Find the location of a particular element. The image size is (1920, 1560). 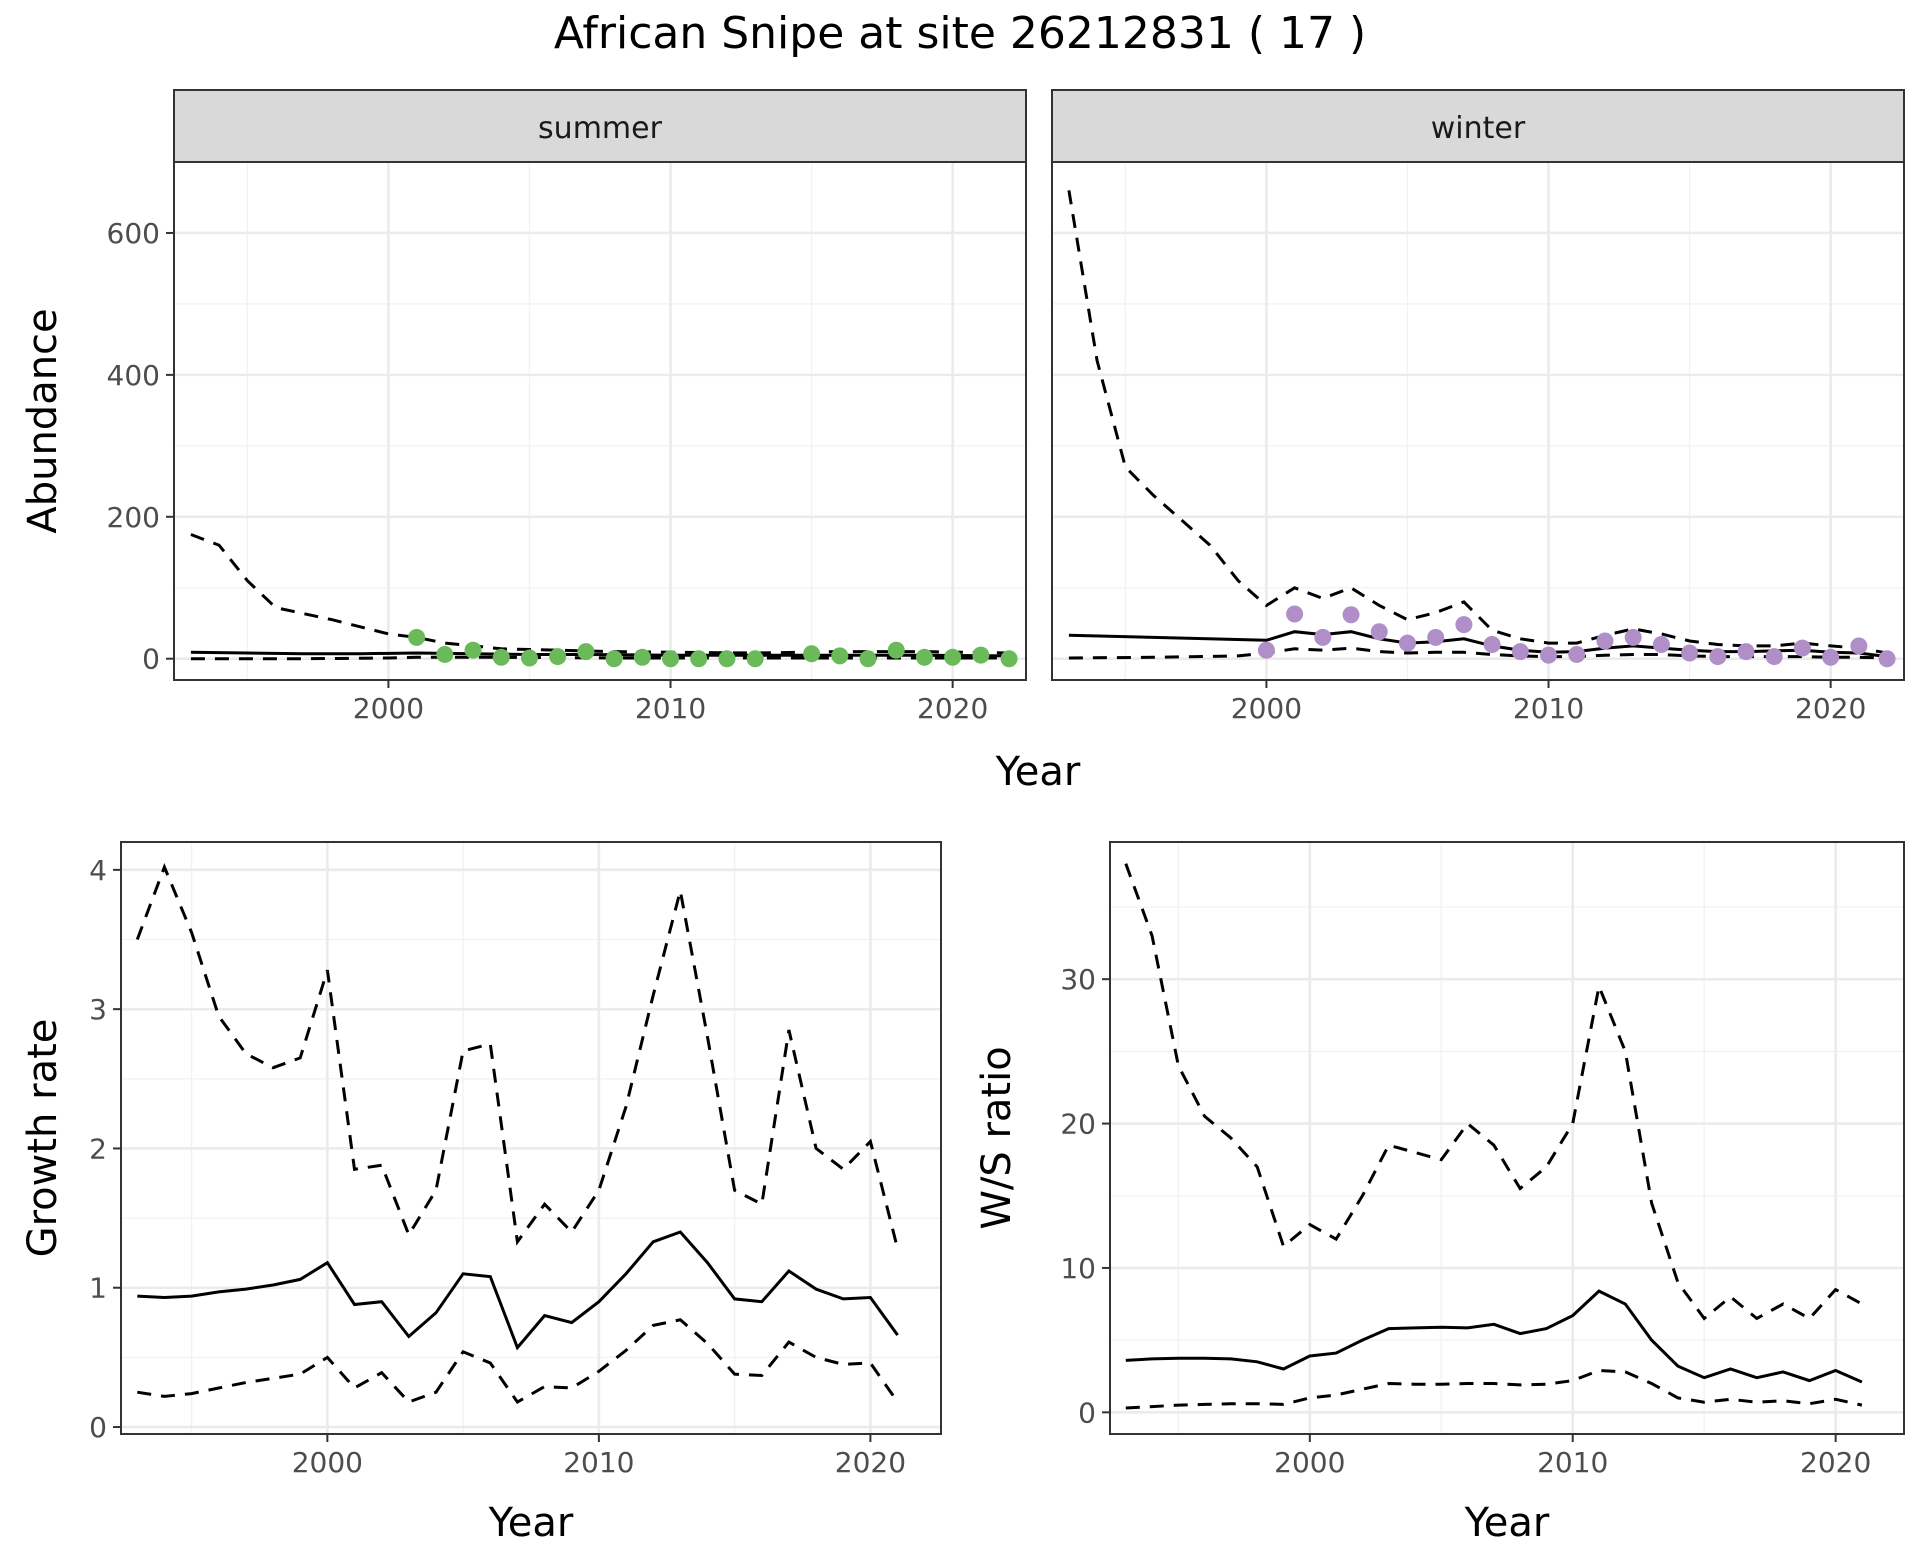

y-tick-label: 30 is located at coordinates (1078, 979).